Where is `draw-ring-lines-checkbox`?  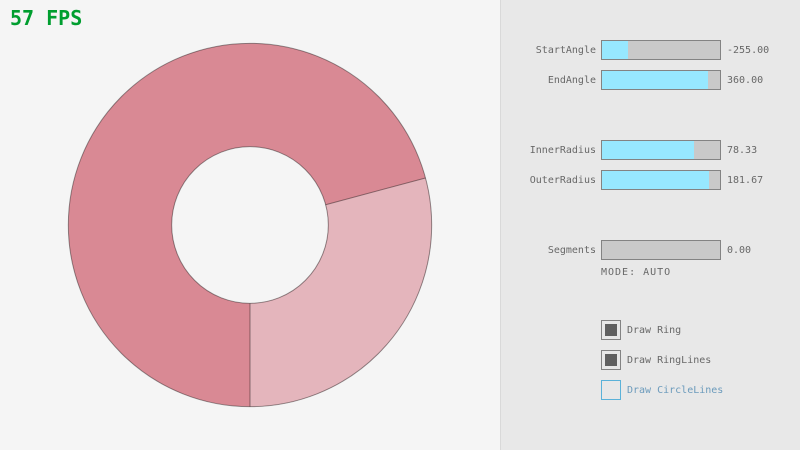
draw-ring-lines-checkbox is located at coordinates (611, 360).